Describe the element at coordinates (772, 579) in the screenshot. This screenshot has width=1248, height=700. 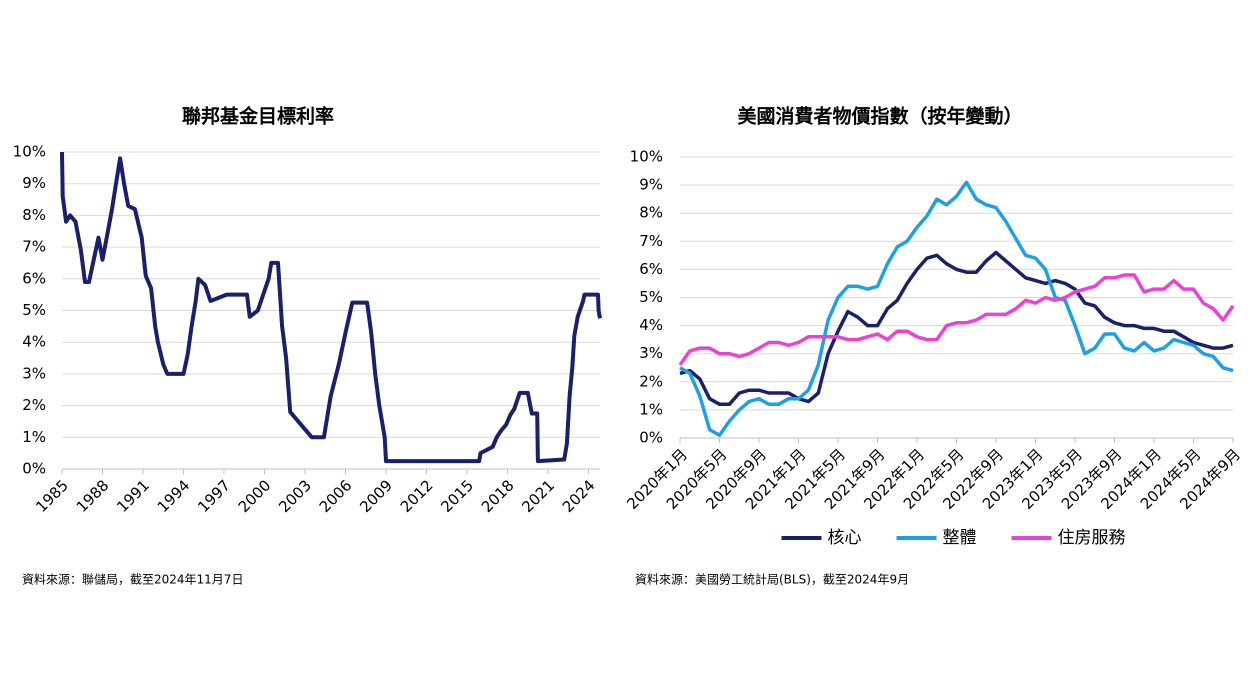
I see `source-note: 資料來源：美國勞工統計局(BLS)，截至2024年9月` at that location.